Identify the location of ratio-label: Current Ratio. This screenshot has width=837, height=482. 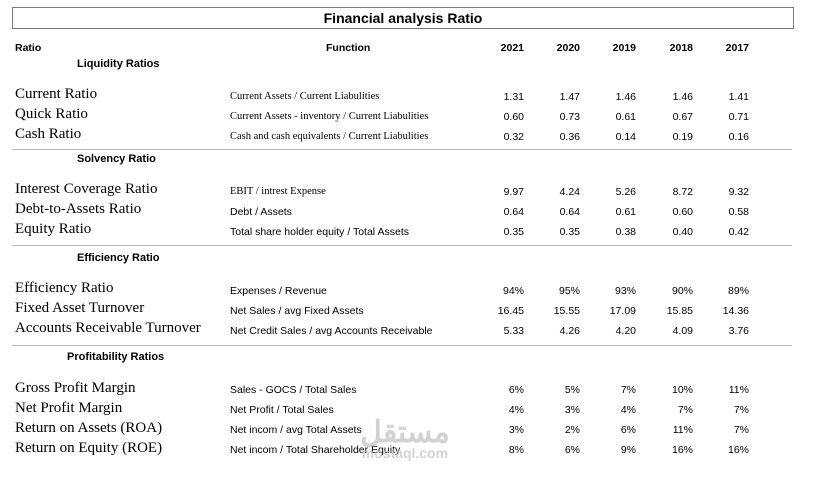
(56, 94).